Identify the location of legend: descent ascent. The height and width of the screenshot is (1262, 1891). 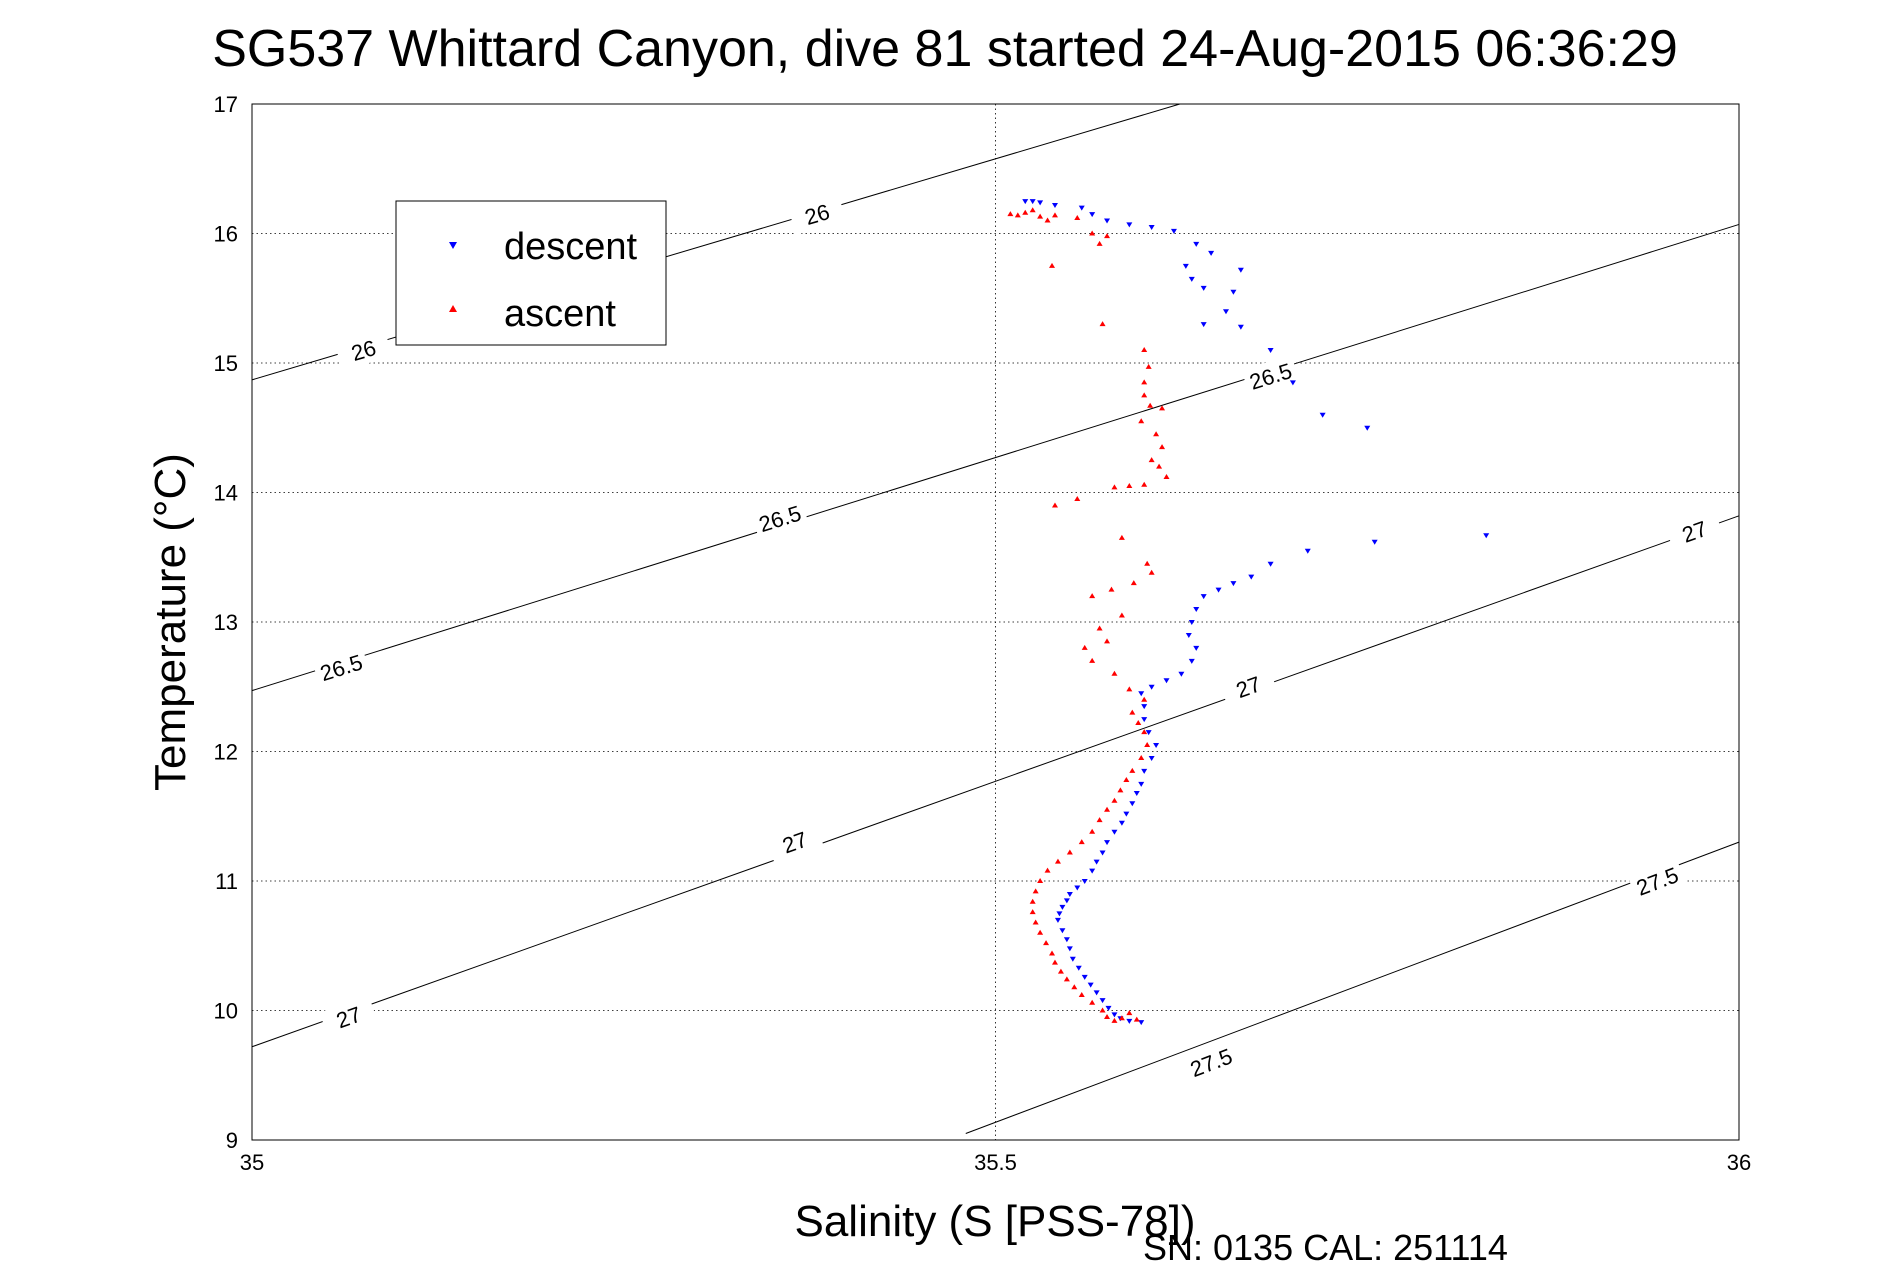
(531, 273).